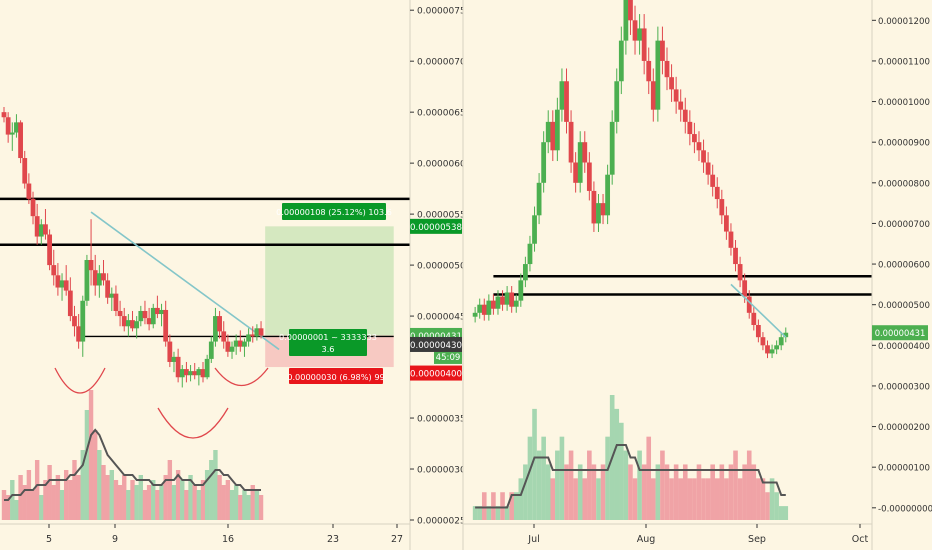 This screenshot has height=550, width=932. What do you see at coordinates (436, 344) in the screenshot?
I see `level-price-badge` at bounding box center [436, 344].